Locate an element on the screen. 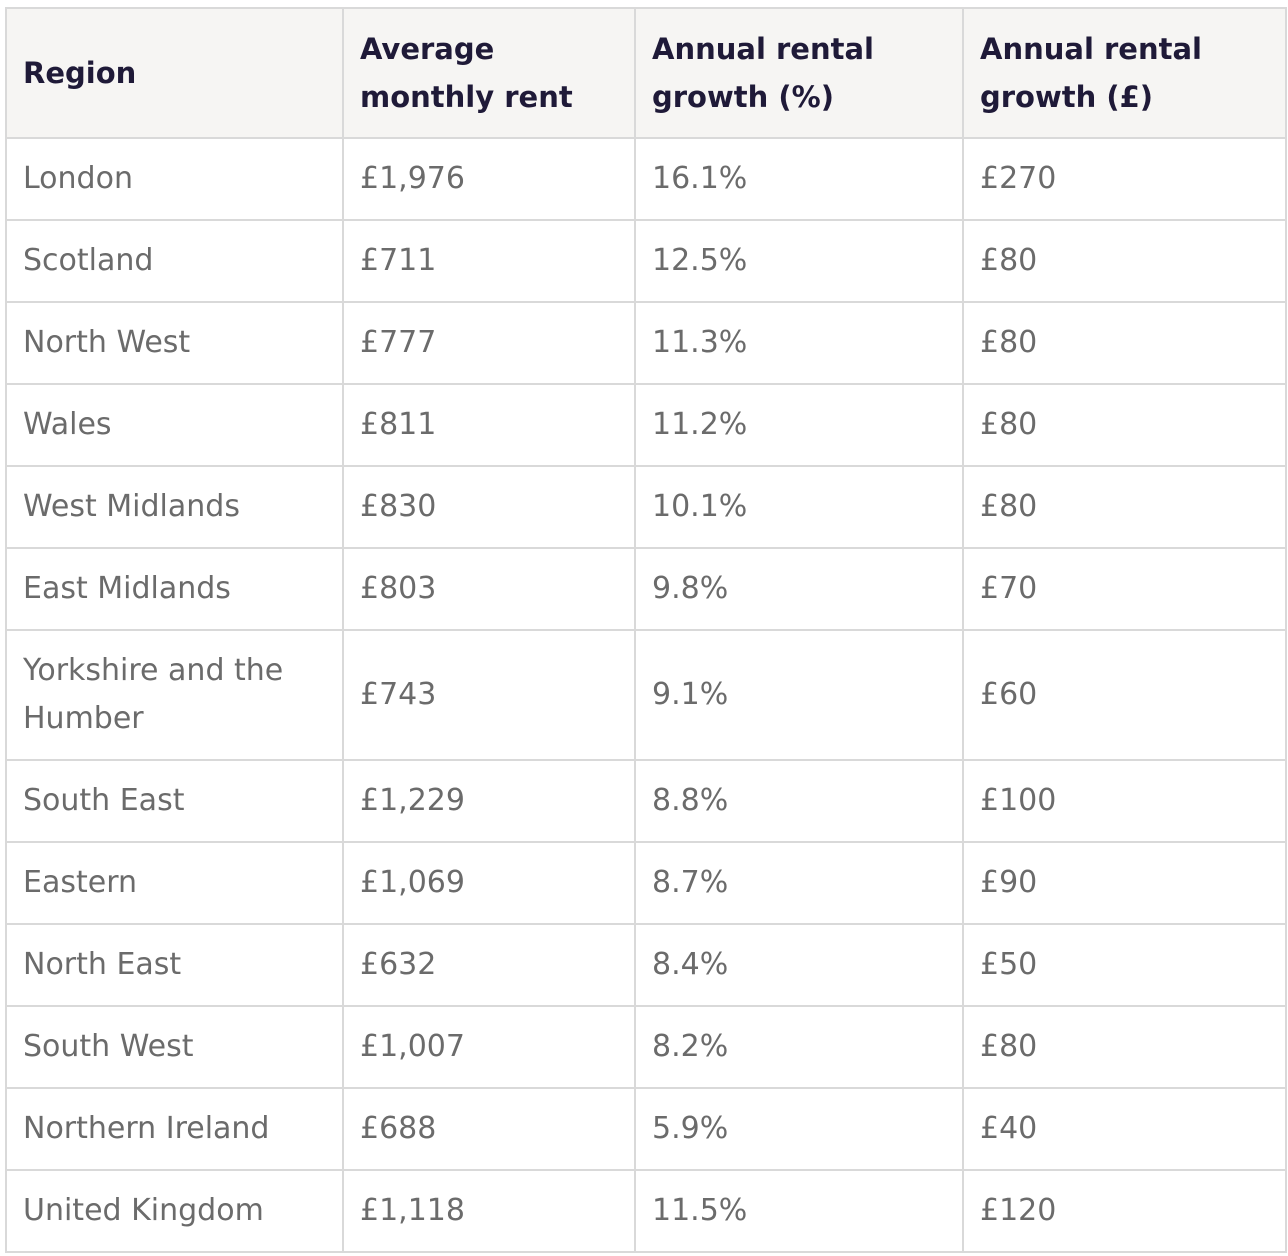 The height and width of the screenshot is (1256, 1288). table-row: North West £777 11.3% £80 is located at coordinates (646, 343).